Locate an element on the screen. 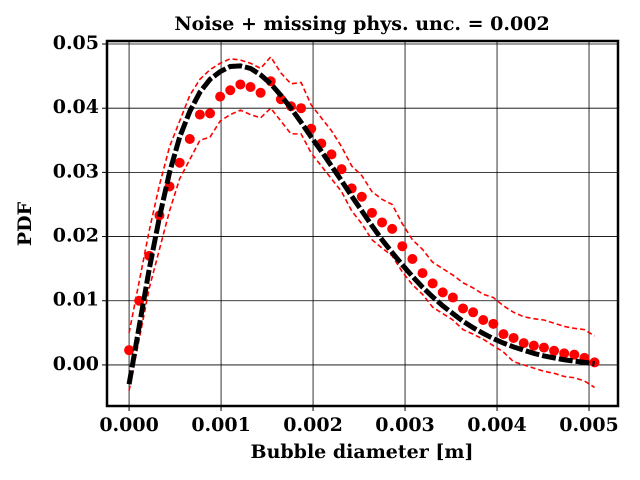 This screenshot has width=640, height=480. y-axis-label: PDF is located at coordinates (25, 223).